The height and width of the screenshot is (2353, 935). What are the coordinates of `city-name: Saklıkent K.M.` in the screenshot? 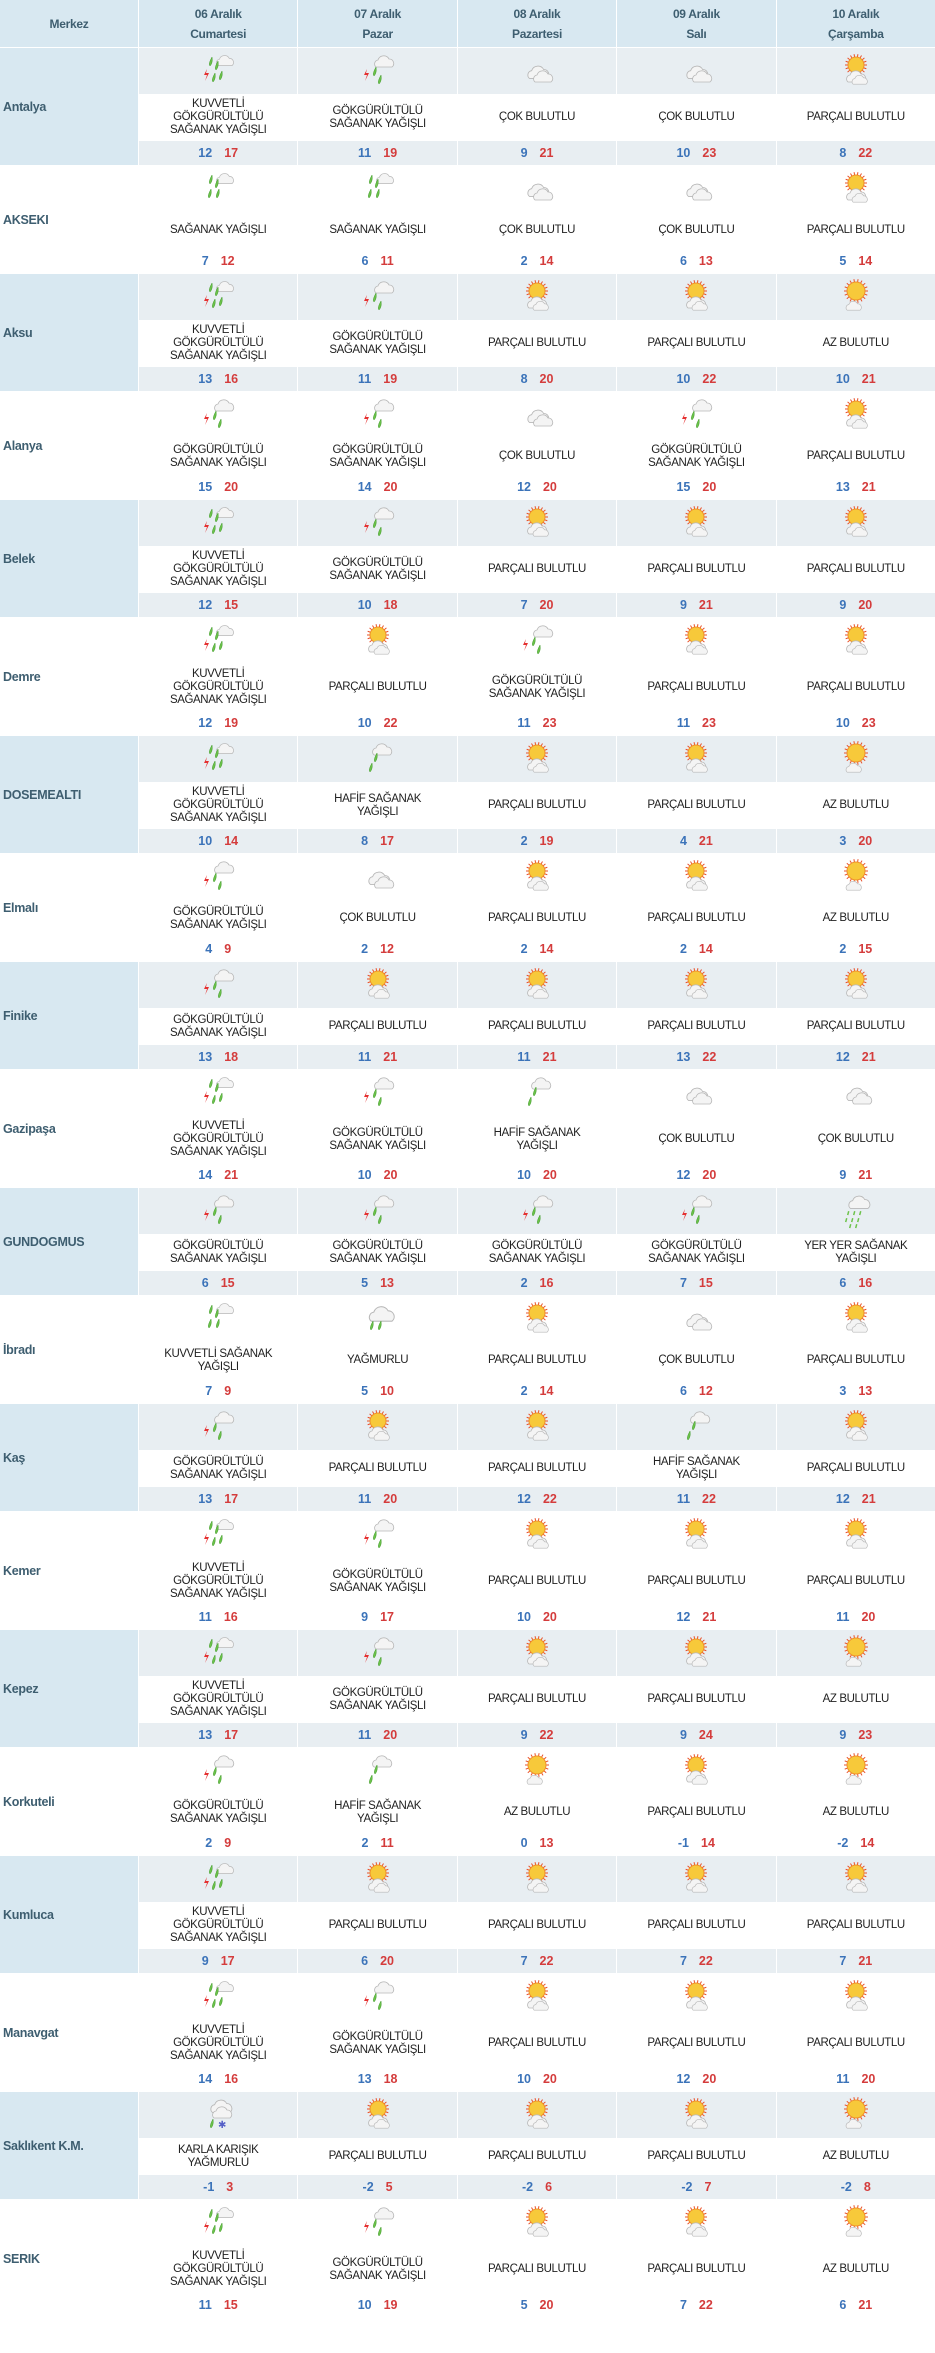 It's located at (69, 2146).